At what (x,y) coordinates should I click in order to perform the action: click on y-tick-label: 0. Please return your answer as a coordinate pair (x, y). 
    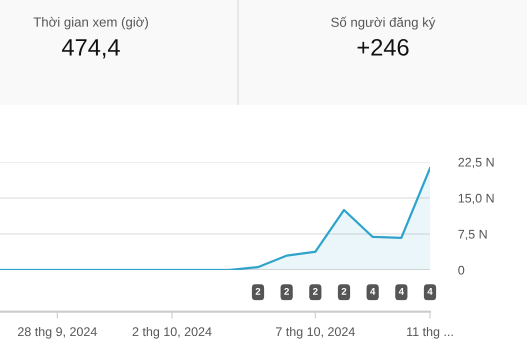
    Looking at the image, I should click on (461, 270).